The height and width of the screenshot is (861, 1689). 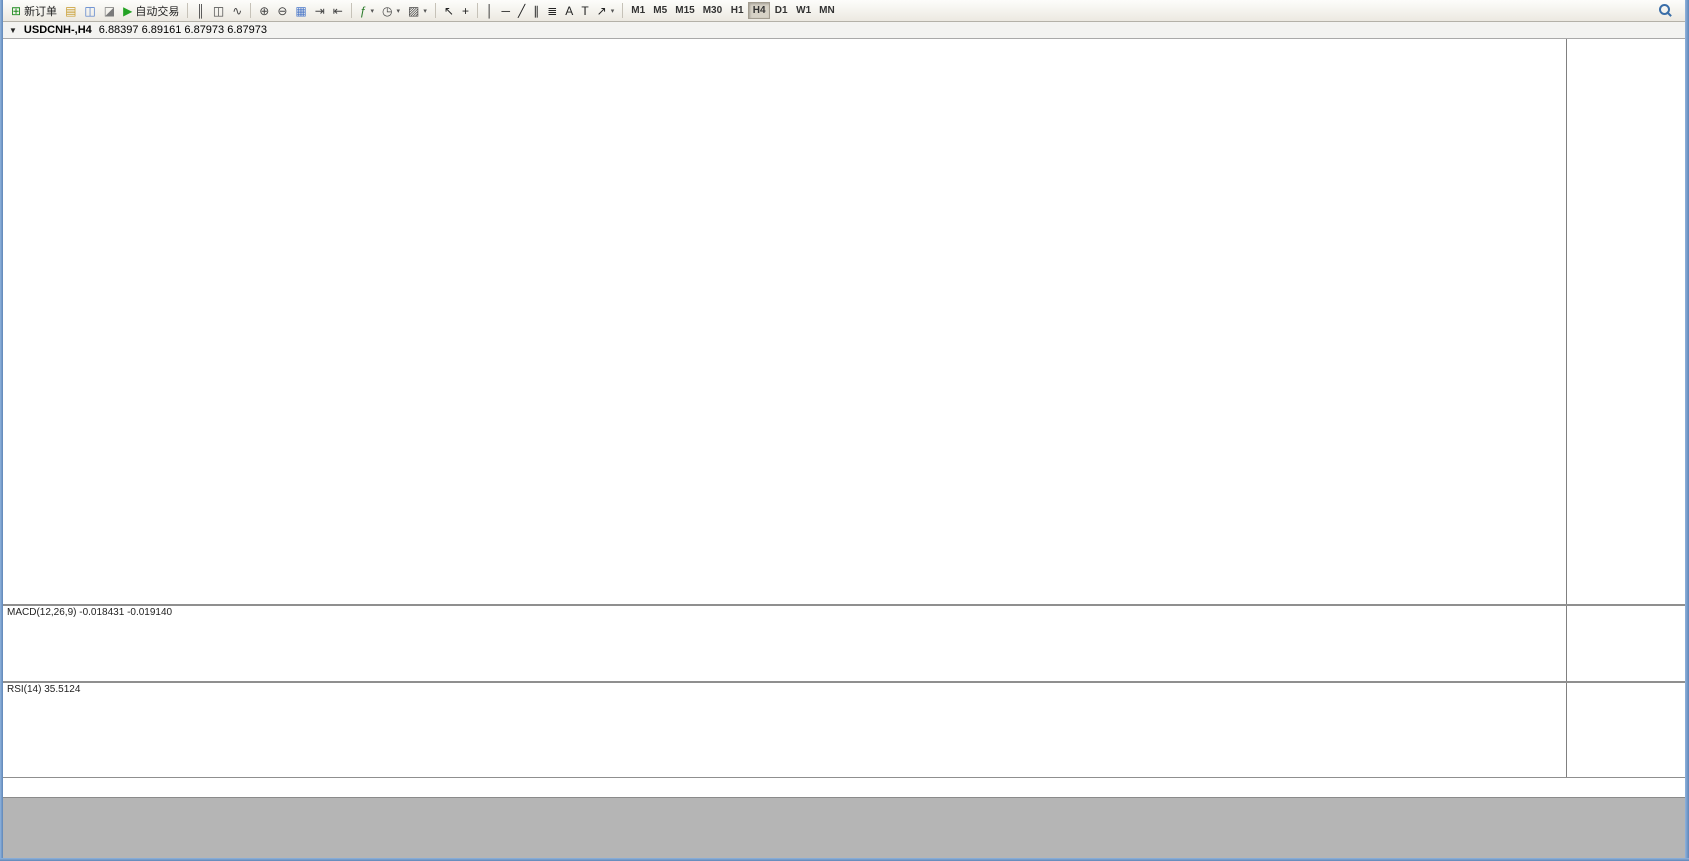 What do you see at coordinates (1, 430) in the screenshot?
I see `window-border-left` at bounding box center [1, 430].